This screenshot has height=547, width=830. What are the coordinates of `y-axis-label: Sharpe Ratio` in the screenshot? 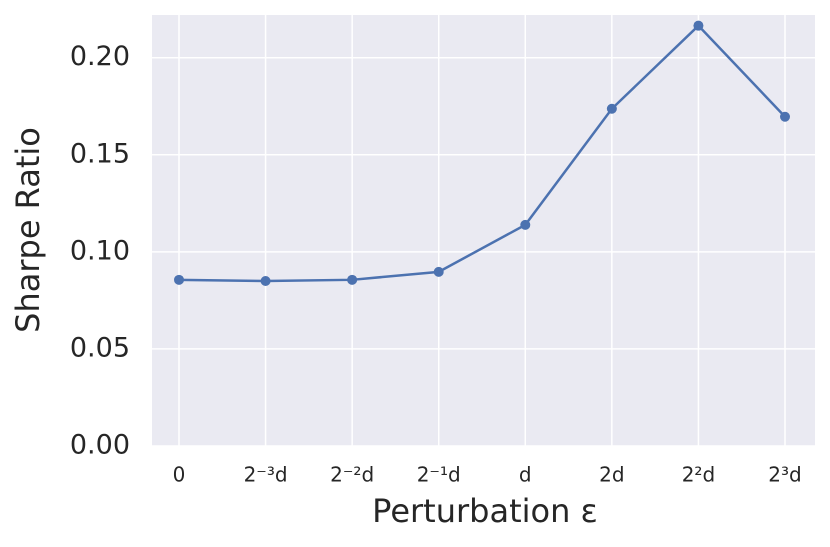 It's located at (28, 230).